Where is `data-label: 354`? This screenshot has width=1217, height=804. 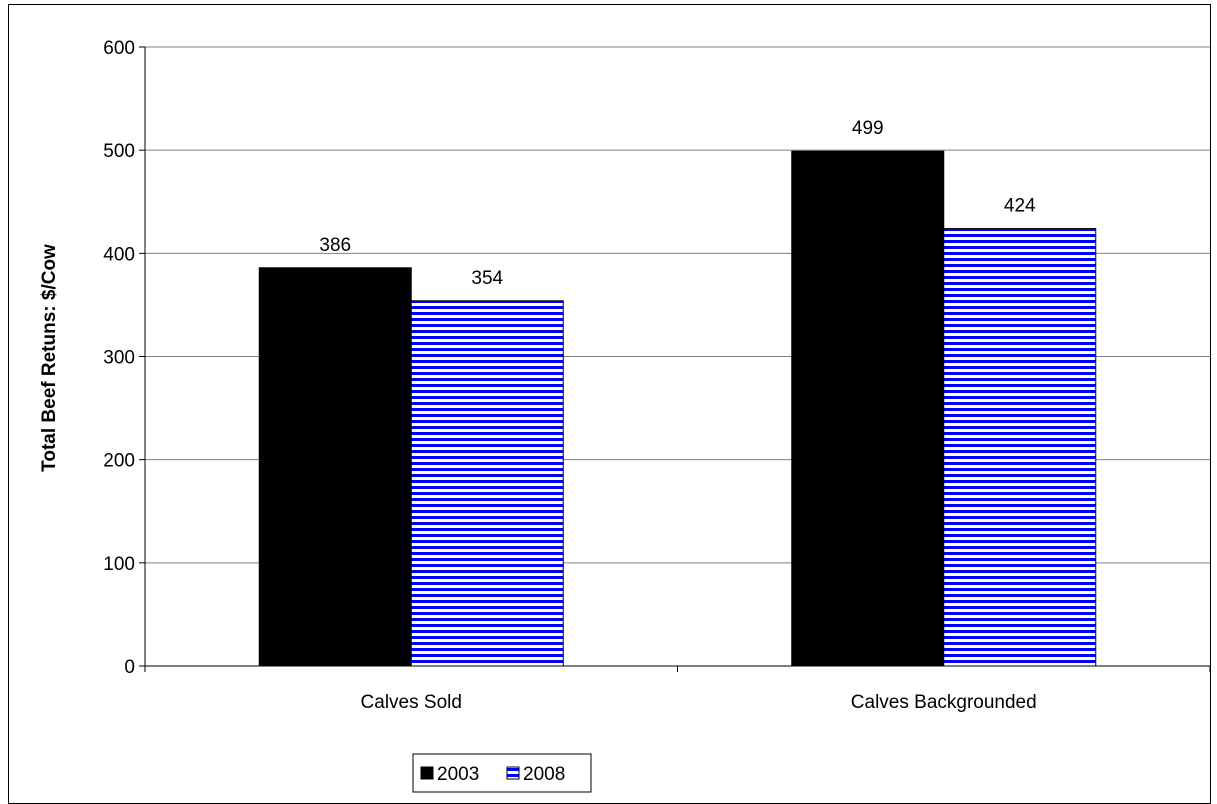
data-label: 354 is located at coordinates (487, 278).